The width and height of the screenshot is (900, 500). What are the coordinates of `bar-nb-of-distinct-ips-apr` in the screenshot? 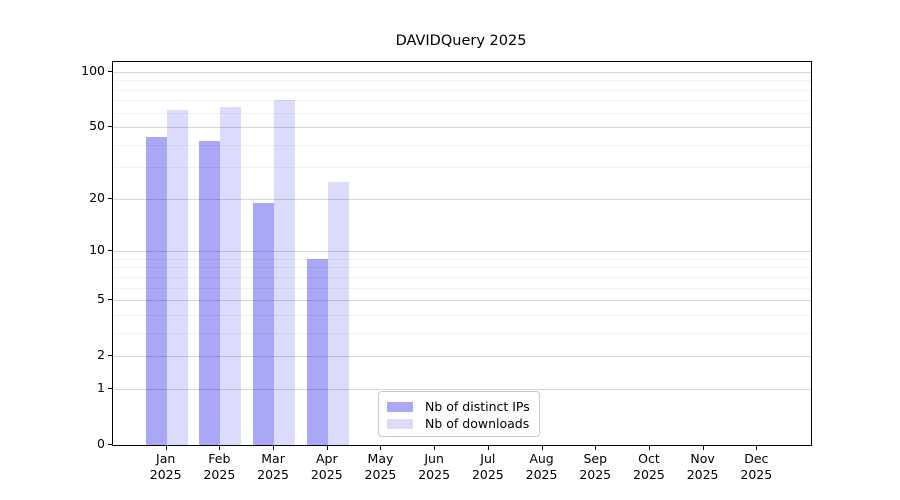 It's located at (317, 351).